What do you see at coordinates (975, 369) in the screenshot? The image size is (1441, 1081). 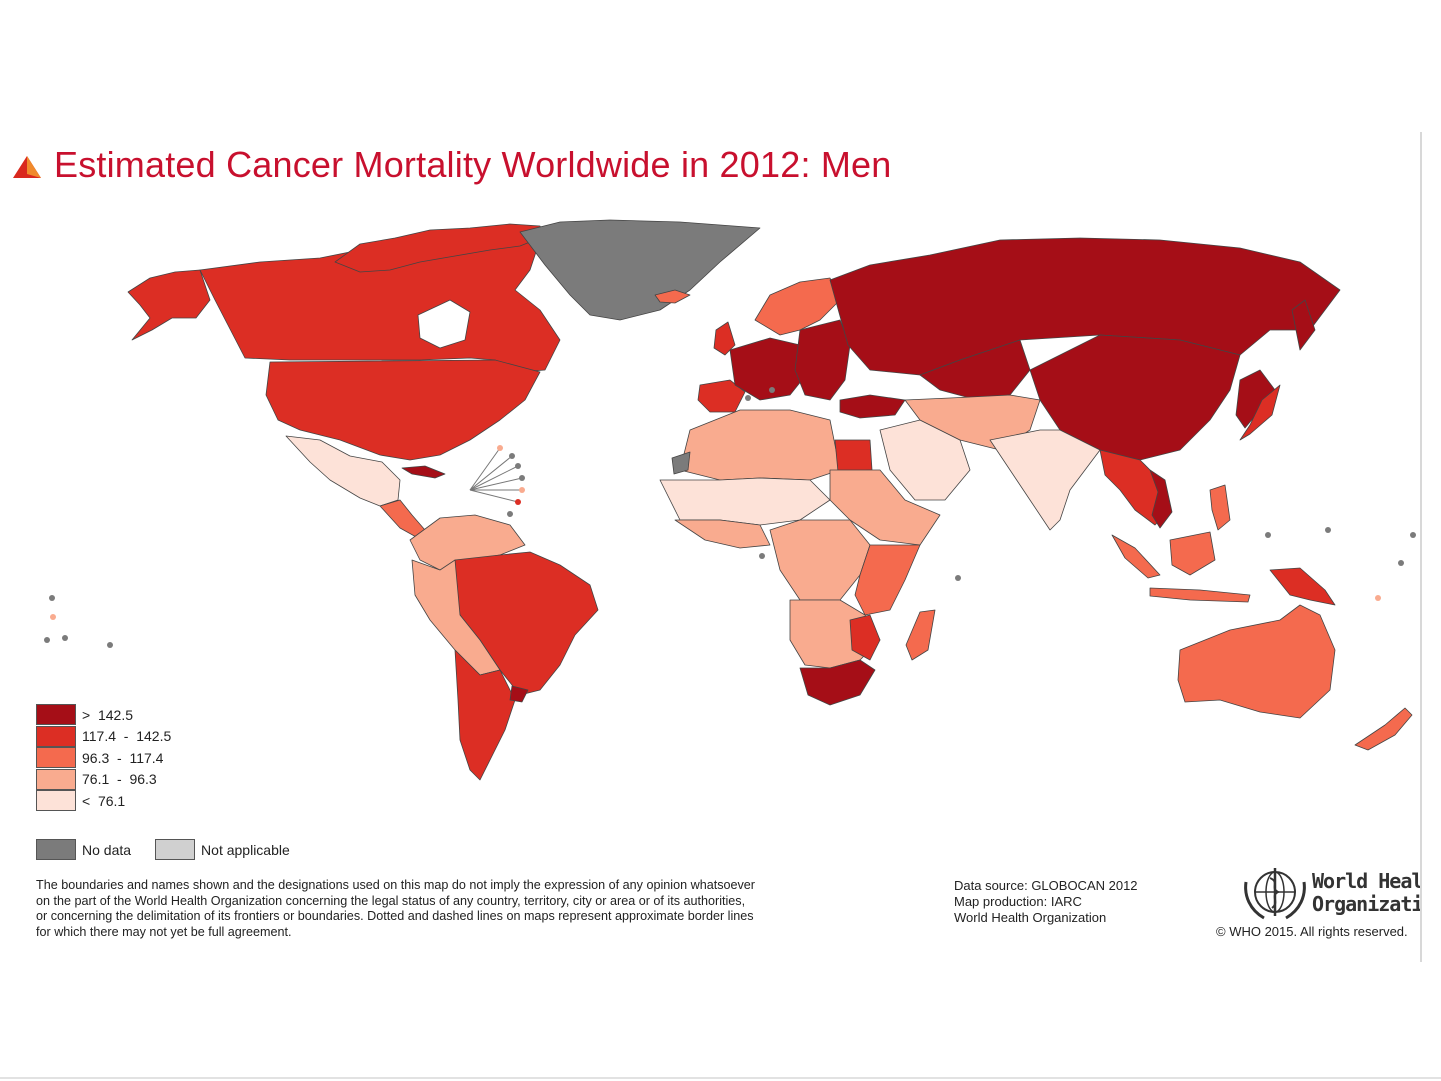 I see `region-kazakhstan` at bounding box center [975, 369].